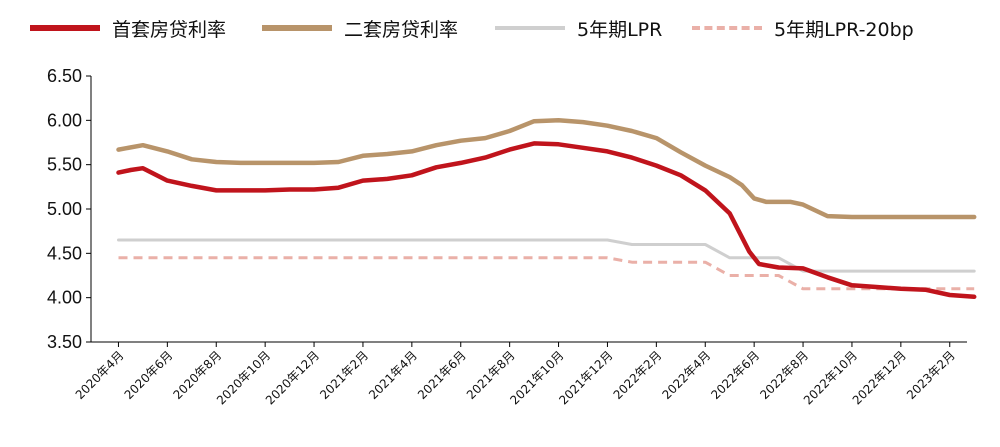 This screenshot has width=1000, height=447. What do you see at coordinates (735, 375) in the screenshot?
I see `x-tick-label: 2022年6月` at bounding box center [735, 375].